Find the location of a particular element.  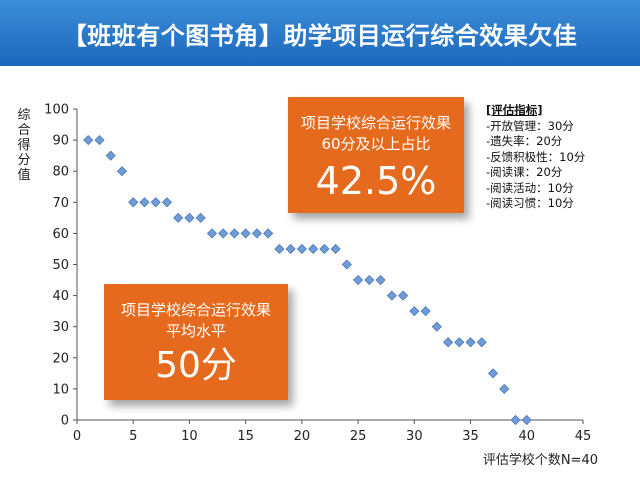

y-tick-label: 50 is located at coordinates (60, 265).